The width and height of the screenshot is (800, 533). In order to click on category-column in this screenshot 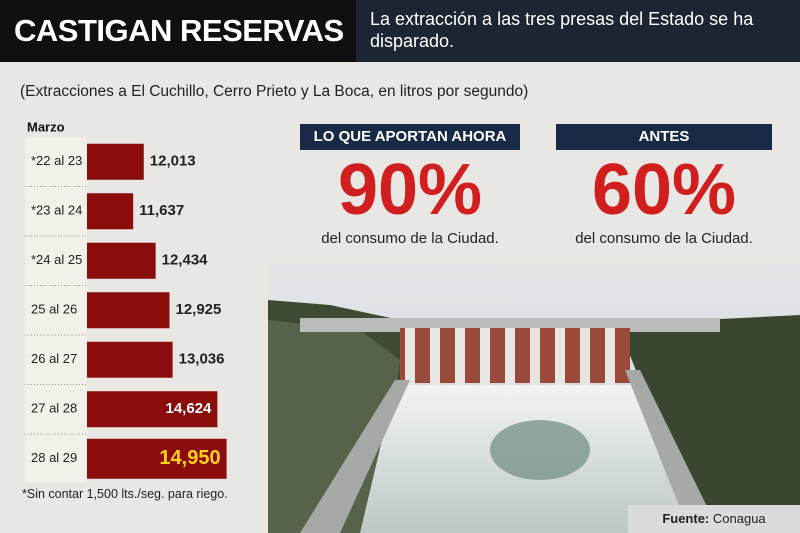, I will do `click(56, 309)`.